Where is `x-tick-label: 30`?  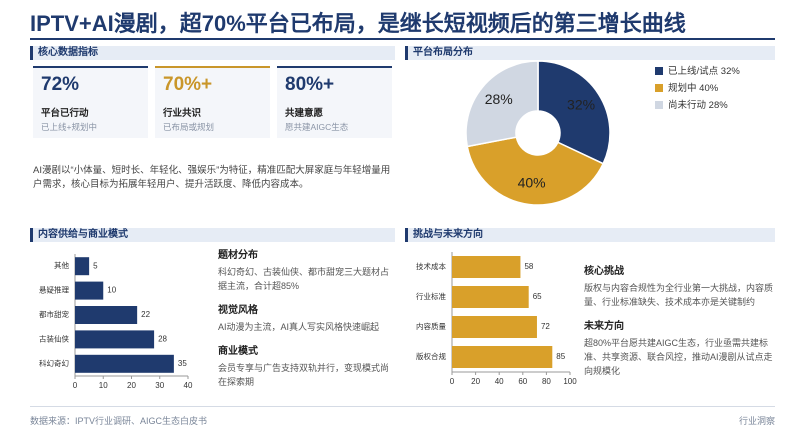
x-tick-label: 30 is located at coordinates (159, 385).